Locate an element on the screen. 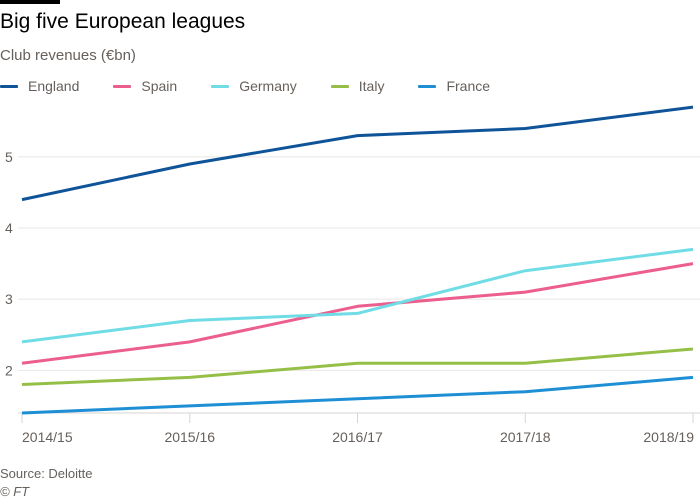 This screenshot has width=700, height=500. legend-item-spain: Spain is located at coordinates (145, 86).